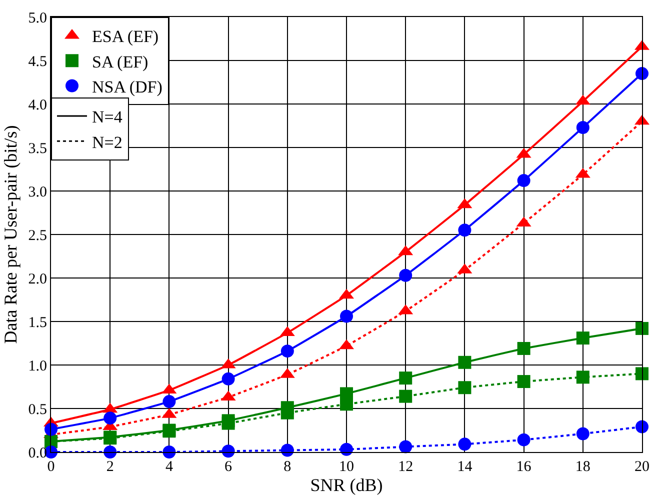 Image resolution: width=660 pixels, height=502 pixels. What do you see at coordinates (288, 467) in the screenshot?
I see `x-tick-label: 8` at bounding box center [288, 467].